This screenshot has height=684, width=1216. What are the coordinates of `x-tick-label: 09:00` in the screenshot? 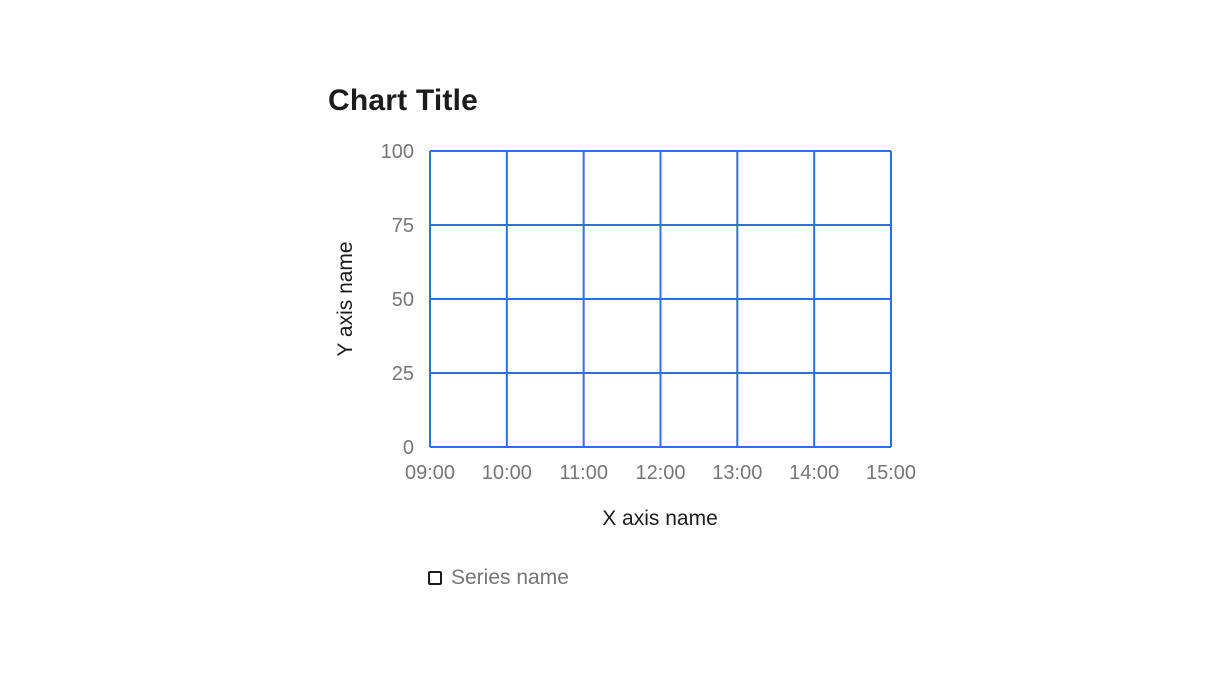 It's located at (430, 473).